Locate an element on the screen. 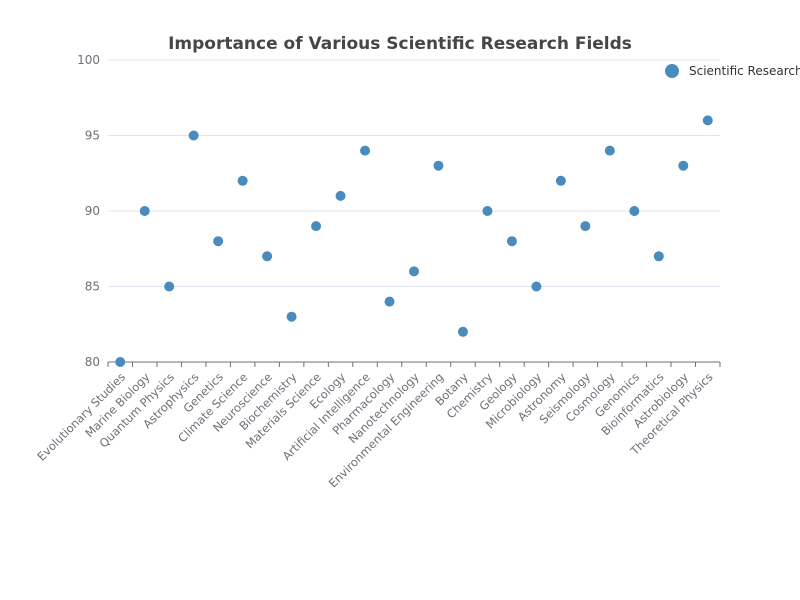 The height and width of the screenshot is (600, 800). y-tick-label: 90 is located at coordinates (92, 211).